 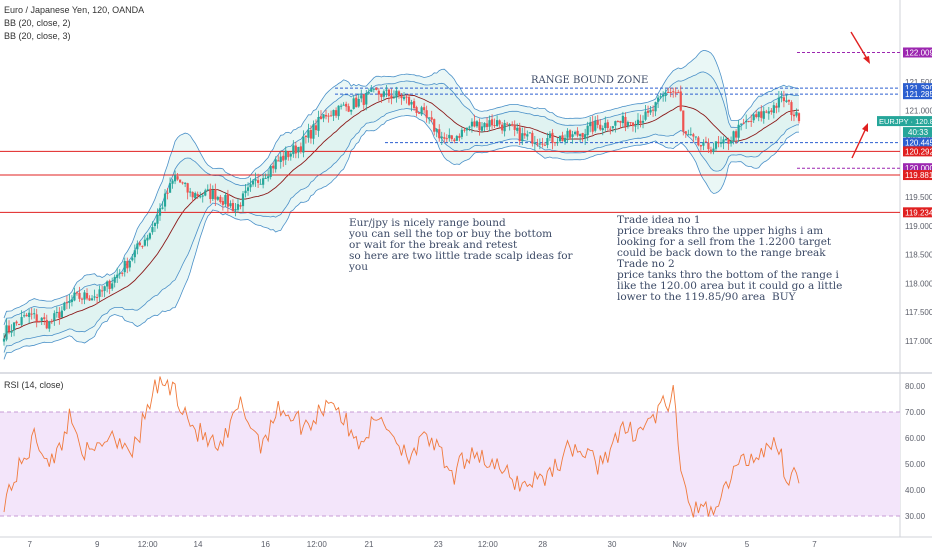 I want to click on price-tick-label: 121.000, so click(x=918, y=111).